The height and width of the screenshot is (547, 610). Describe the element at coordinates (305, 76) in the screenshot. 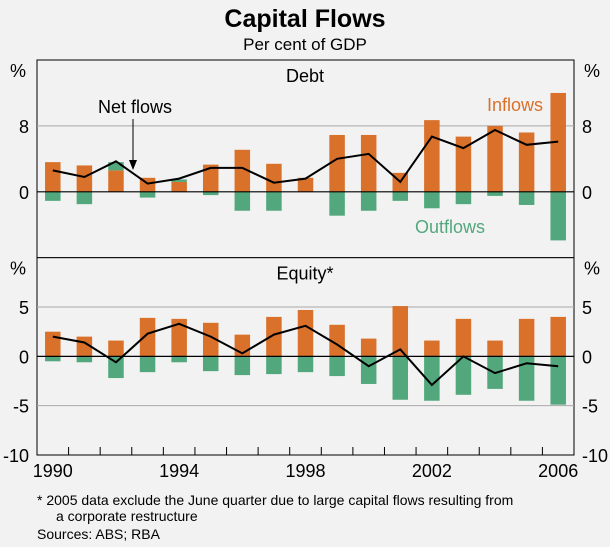

I see `debt-panel-title: Debt` at that location.